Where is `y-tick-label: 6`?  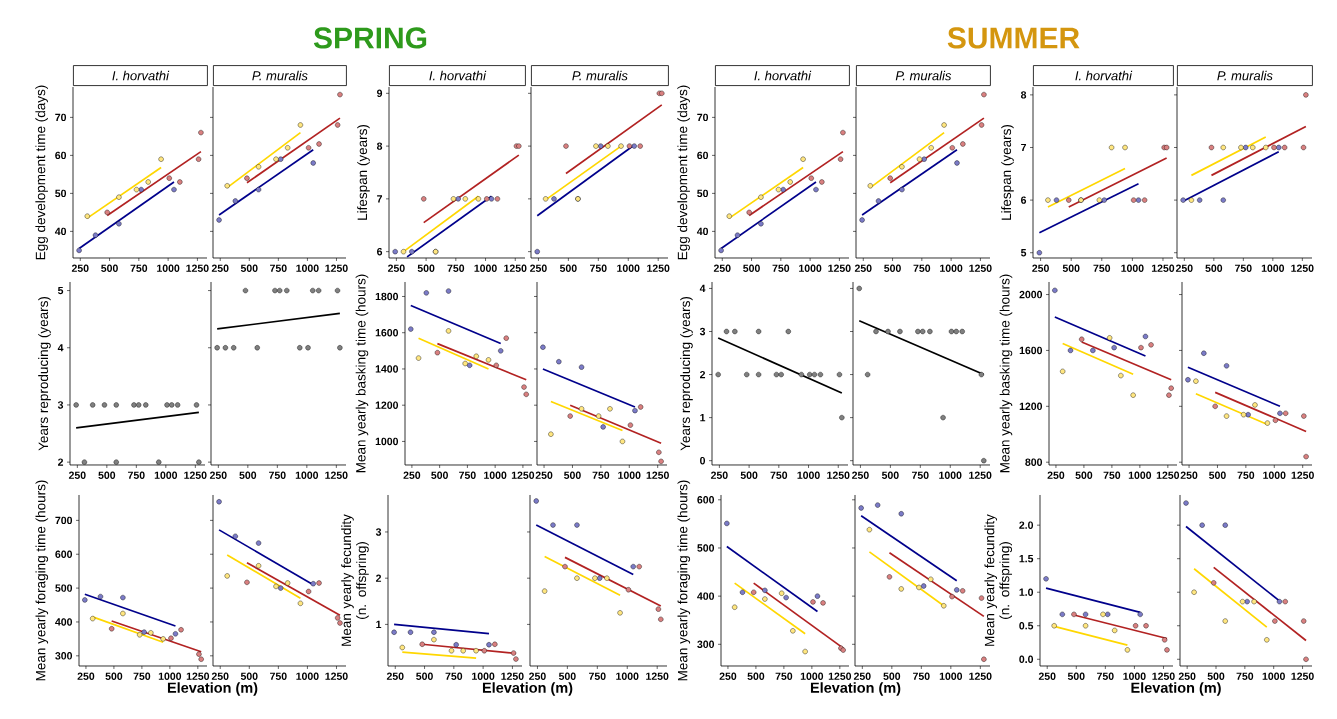
y-tick-label: 6 is located at coordinates (1024, 200).